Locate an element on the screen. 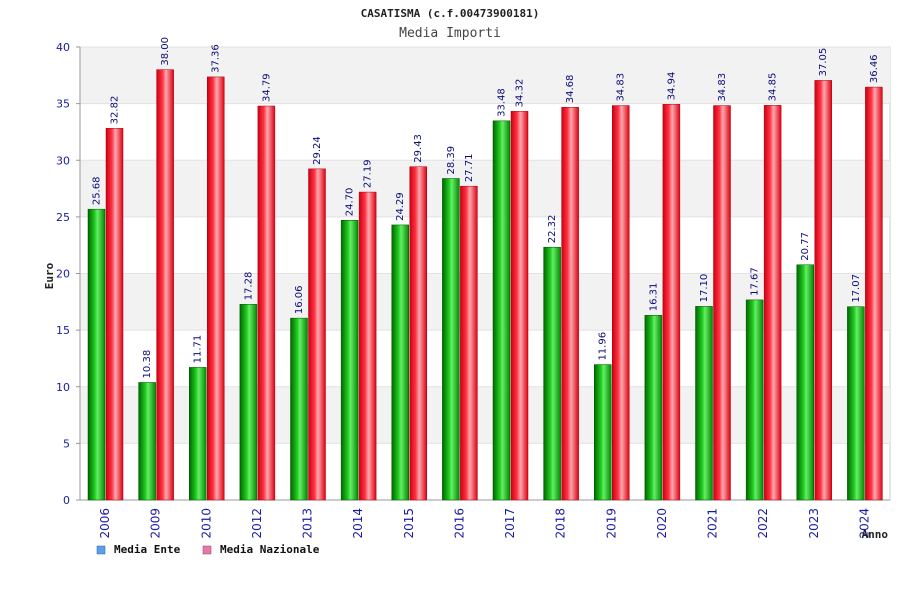 This screenshot has width=900, height=600. data-label-media-ente-2010: 11.71 is located at coordinates (198, 349).